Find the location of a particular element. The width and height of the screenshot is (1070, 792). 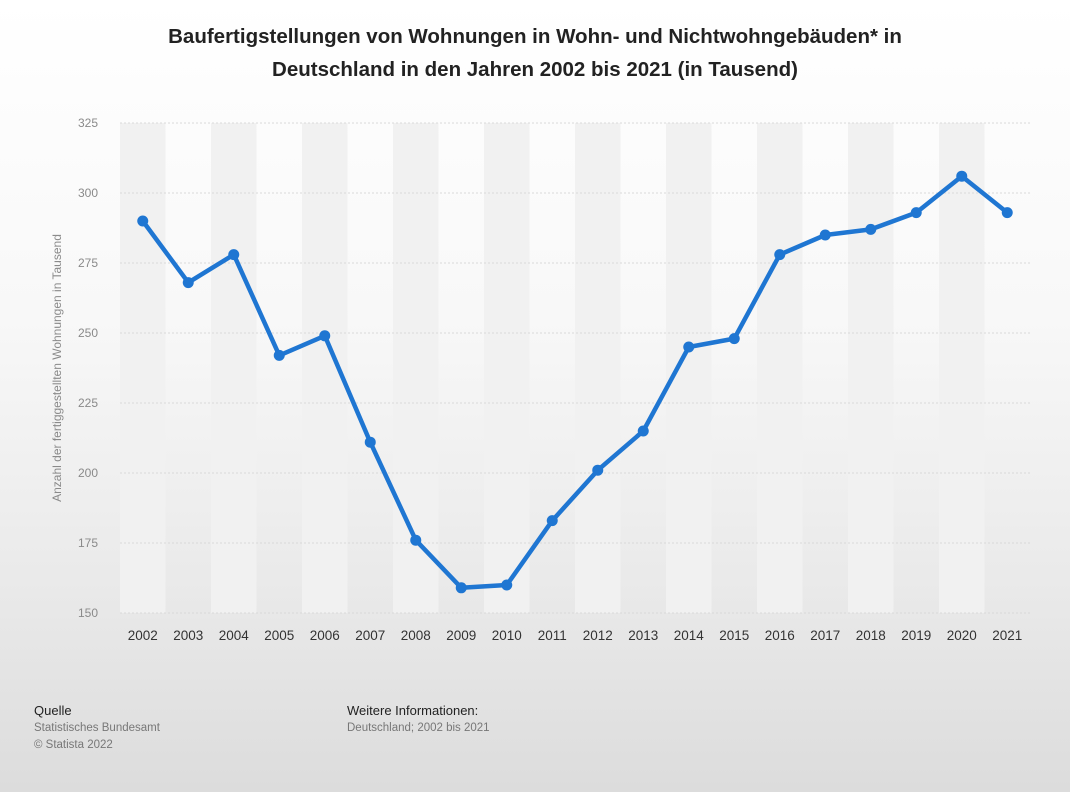

info-text: Deutschland; 2002 bis 2021 is located at coordinates (418, 728).